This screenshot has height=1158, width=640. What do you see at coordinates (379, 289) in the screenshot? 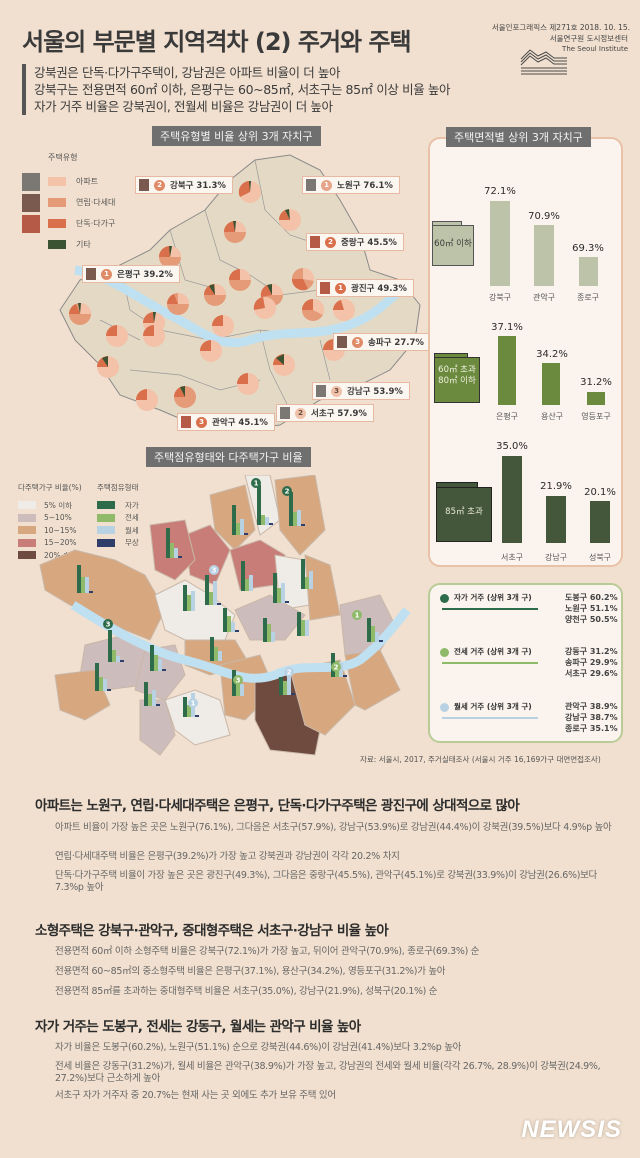
I see `callout-text: 광진구 49.3%` at bounding box center [379, 289].